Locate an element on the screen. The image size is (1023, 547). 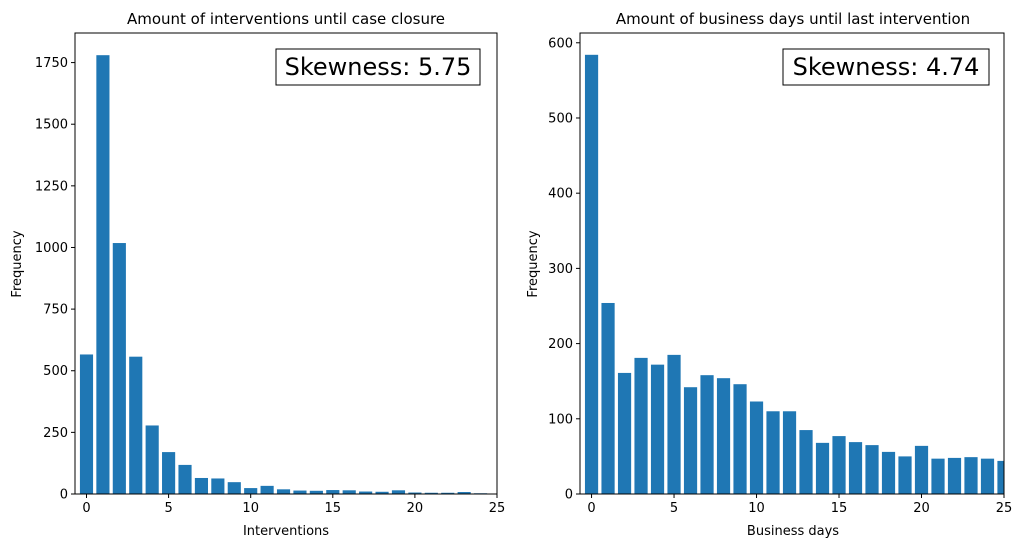
y-tick-label: 400 is located at coordinates (560, 194).